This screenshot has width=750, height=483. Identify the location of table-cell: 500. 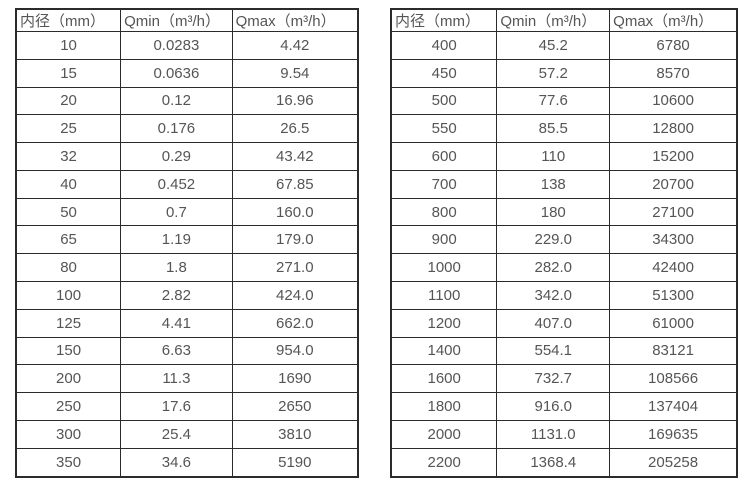
(444, 101).